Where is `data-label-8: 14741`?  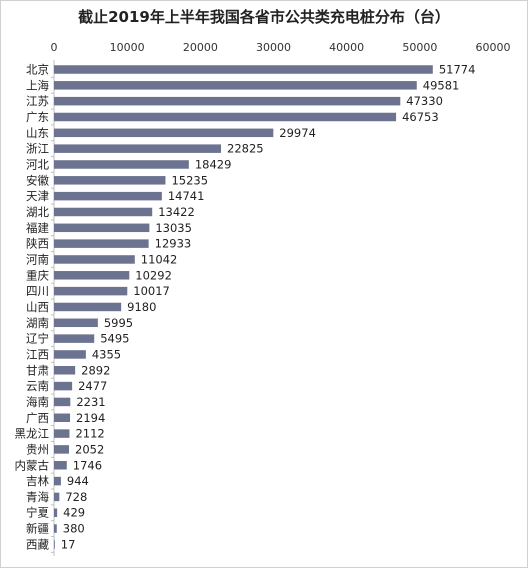 data-label-8: 14741 is located at coordinates (186, 196).